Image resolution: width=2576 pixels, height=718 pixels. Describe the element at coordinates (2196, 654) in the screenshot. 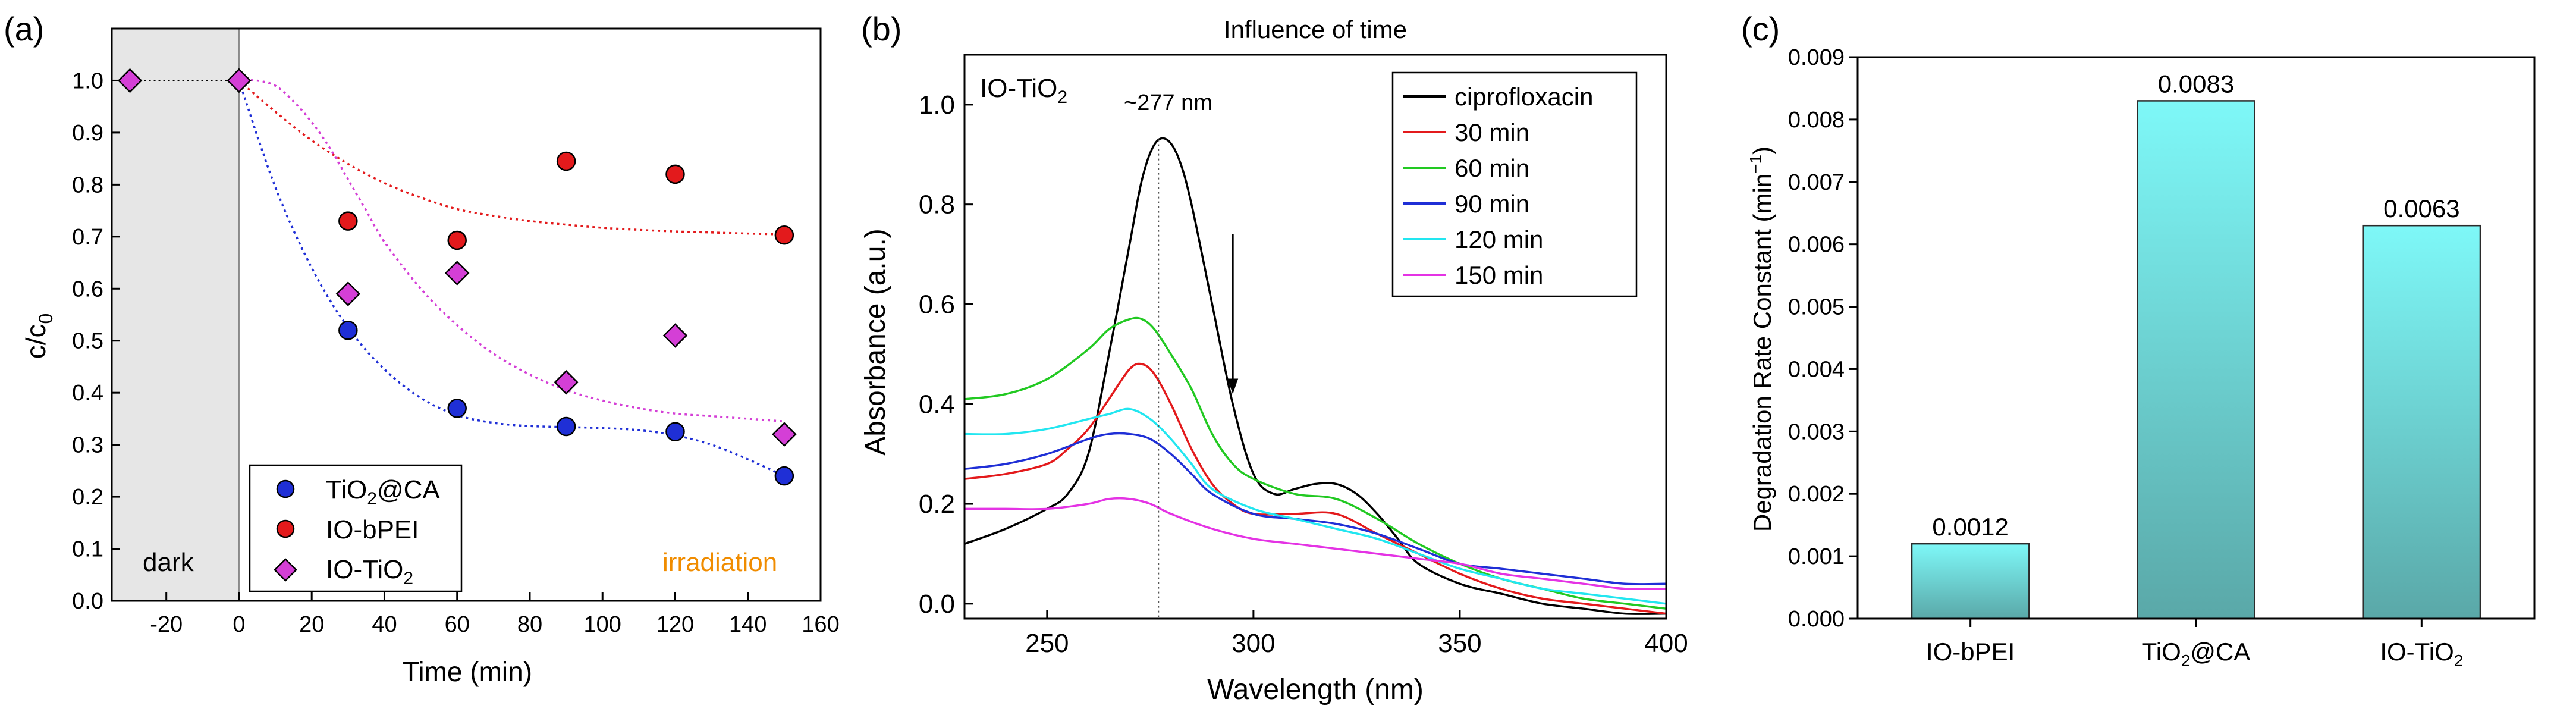

I see `panel-c-category-label: TiO2@CA` at that location.